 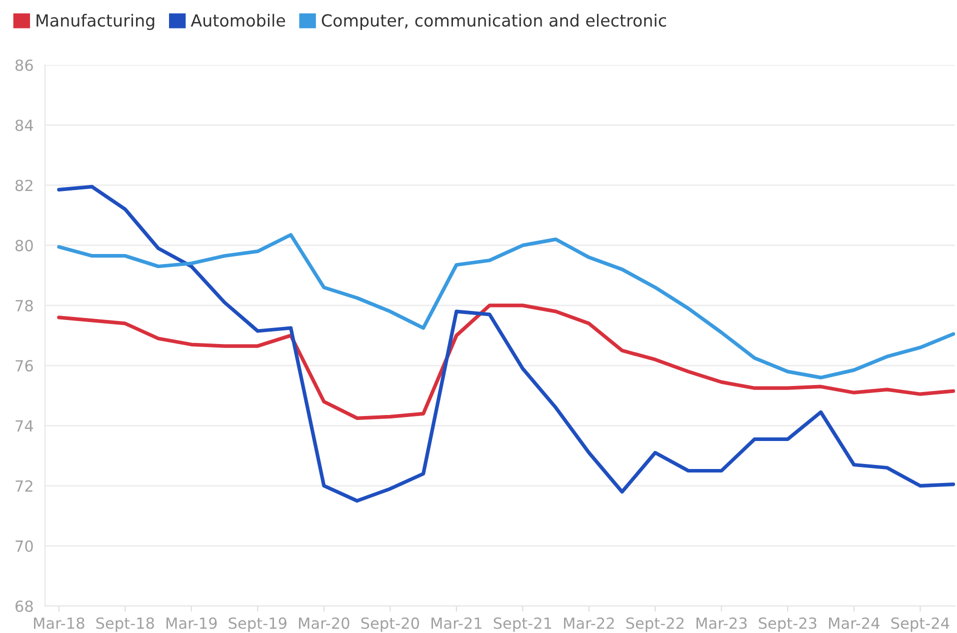 I want to click on y-tick-label: 68, so click(x=24, y=606).